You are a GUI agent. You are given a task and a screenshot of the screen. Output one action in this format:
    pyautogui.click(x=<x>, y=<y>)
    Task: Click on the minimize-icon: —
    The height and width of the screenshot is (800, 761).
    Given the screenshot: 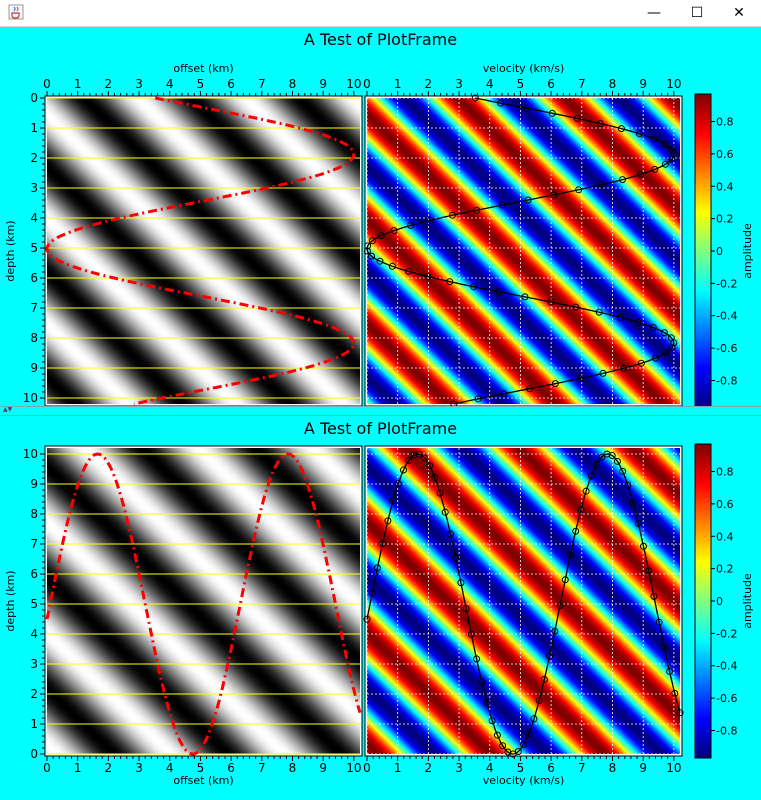 What is the action you would take?
    pyautogui.click(x=654, y=13)
    